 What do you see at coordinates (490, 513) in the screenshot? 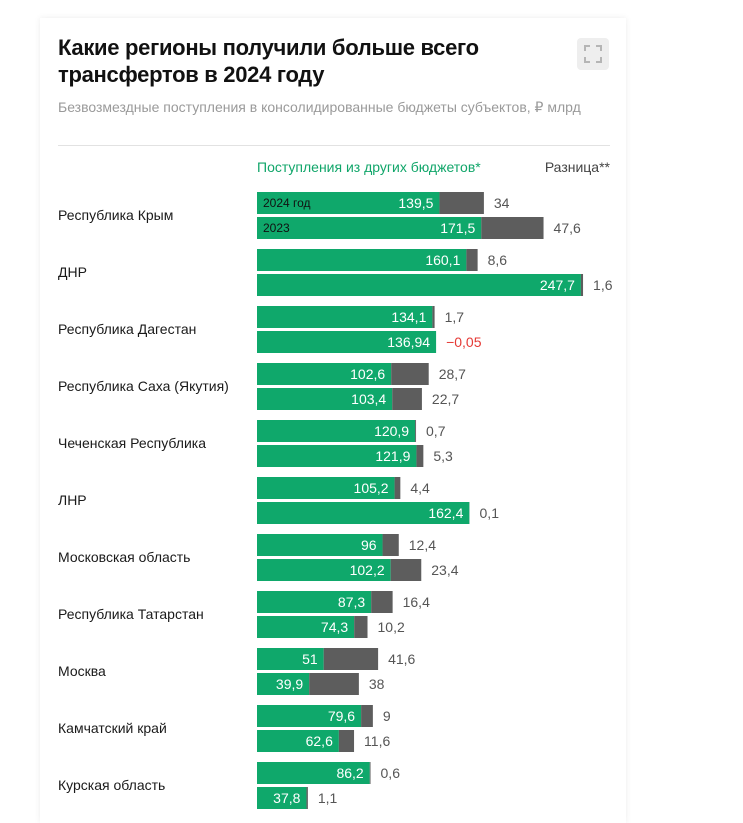
I see `difference-value-label: 0,1` at bounding box center [490, 513].